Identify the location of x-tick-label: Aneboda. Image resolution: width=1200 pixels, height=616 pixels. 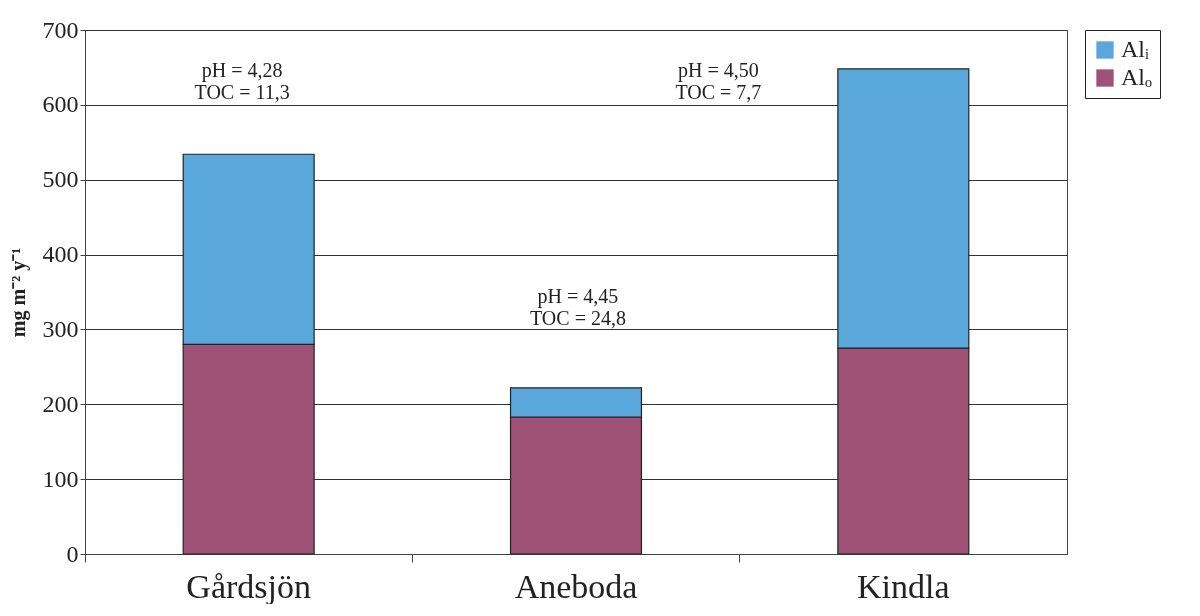
(576, 586).